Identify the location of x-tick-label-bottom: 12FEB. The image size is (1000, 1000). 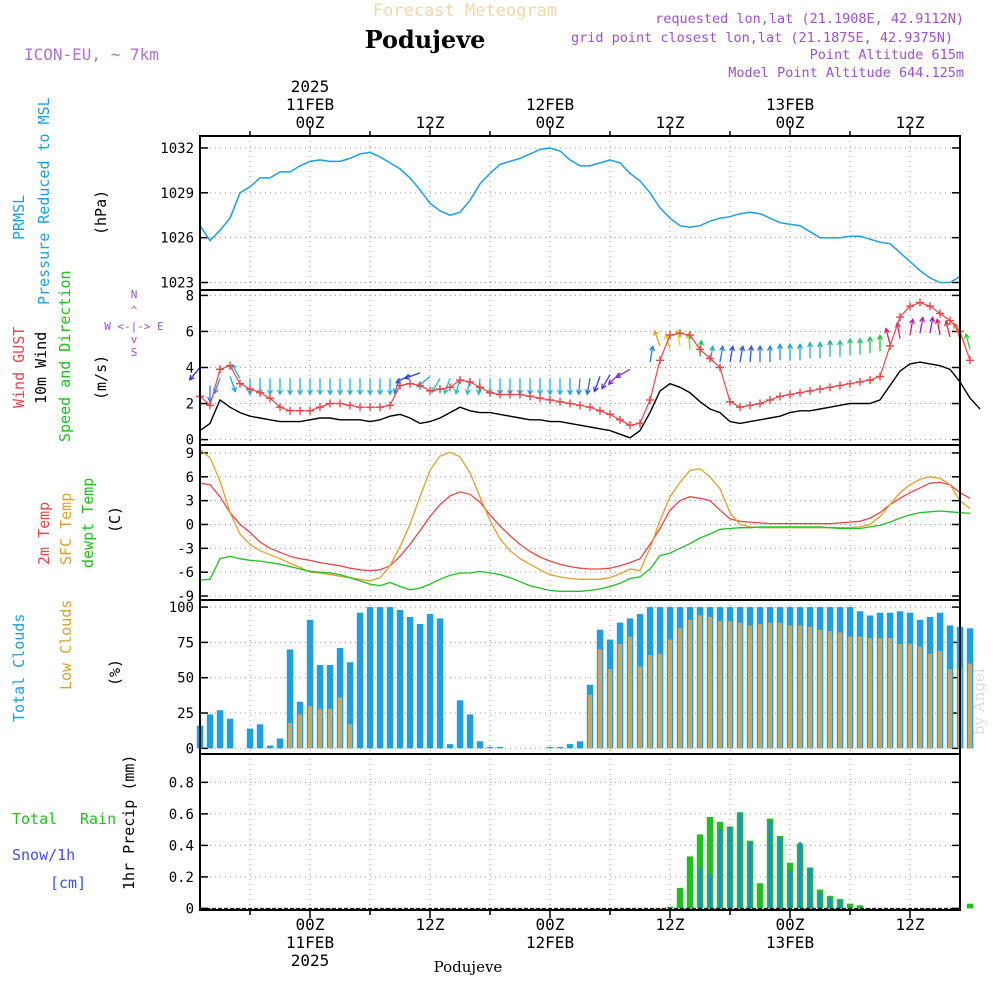
(550, 942).